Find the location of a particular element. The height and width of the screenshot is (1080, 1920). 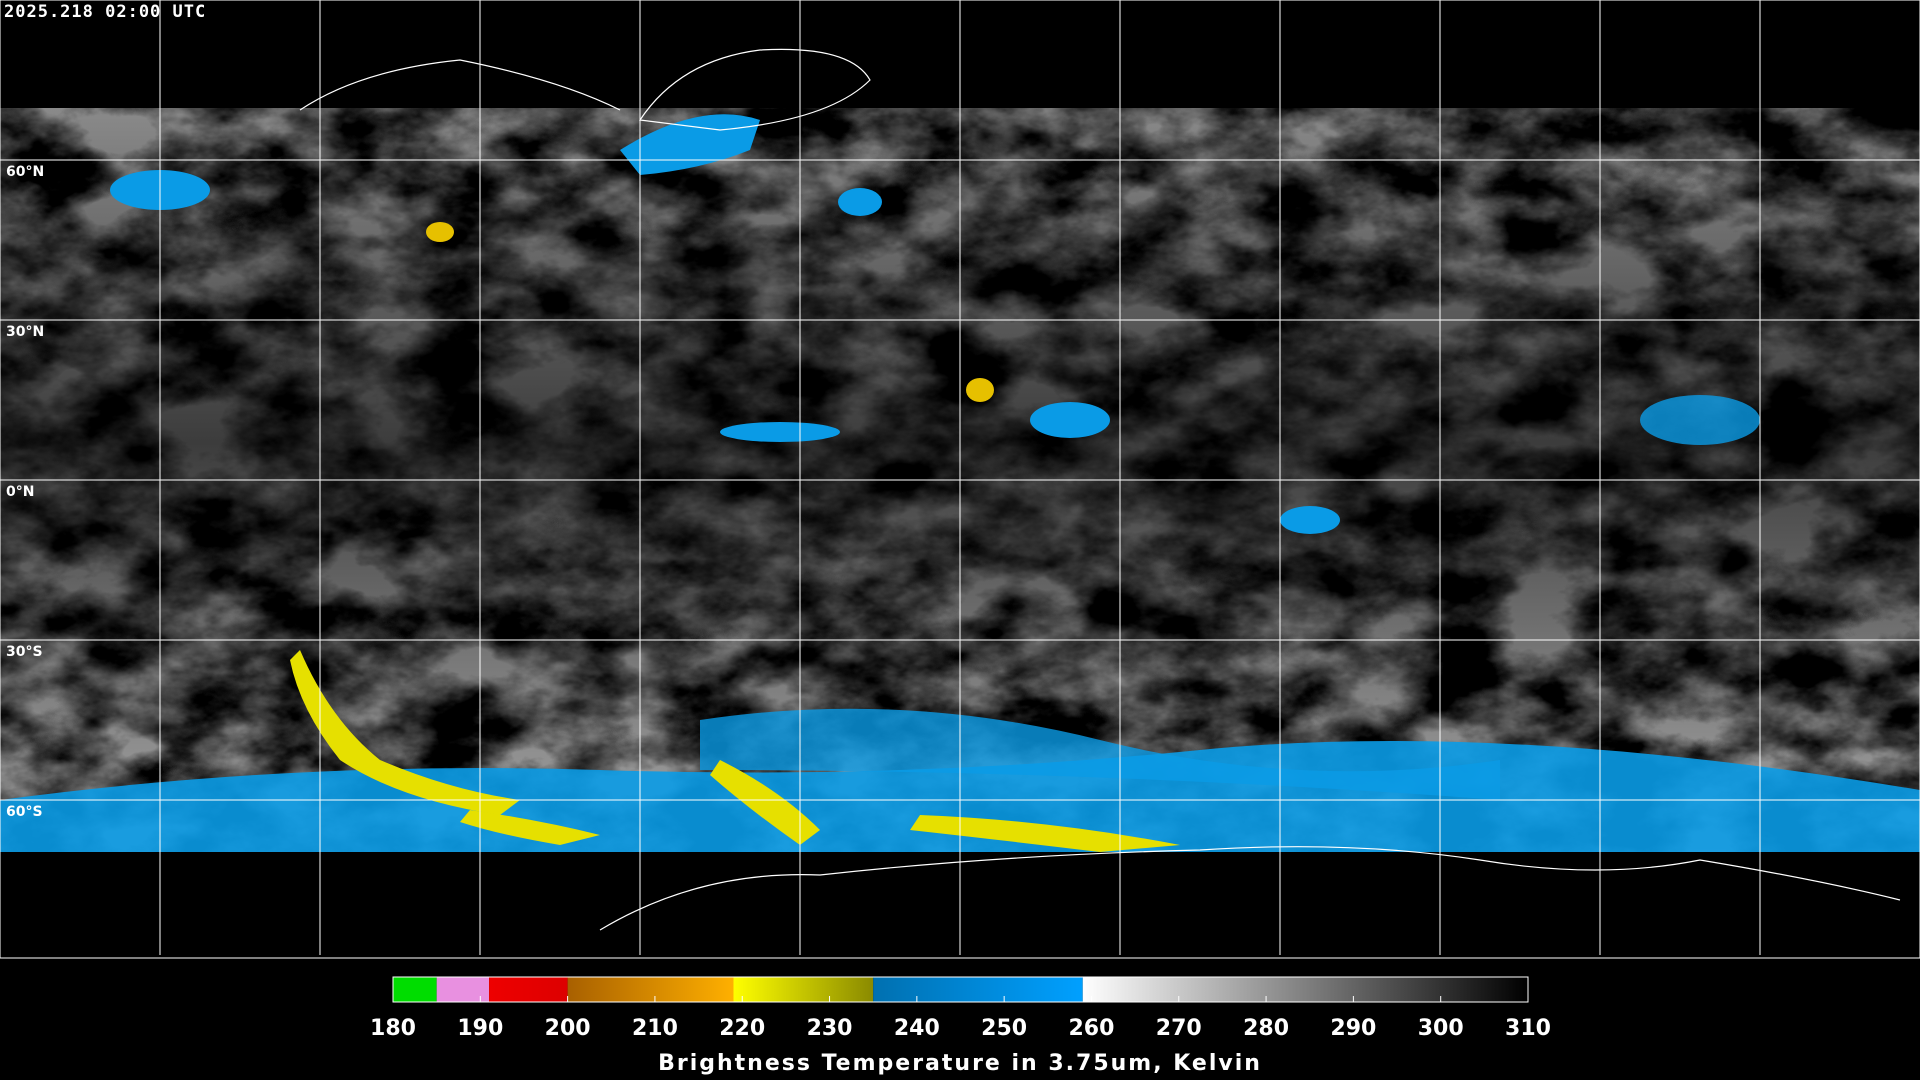

latitude-label: 30°S is located at coordinates (24, 652).